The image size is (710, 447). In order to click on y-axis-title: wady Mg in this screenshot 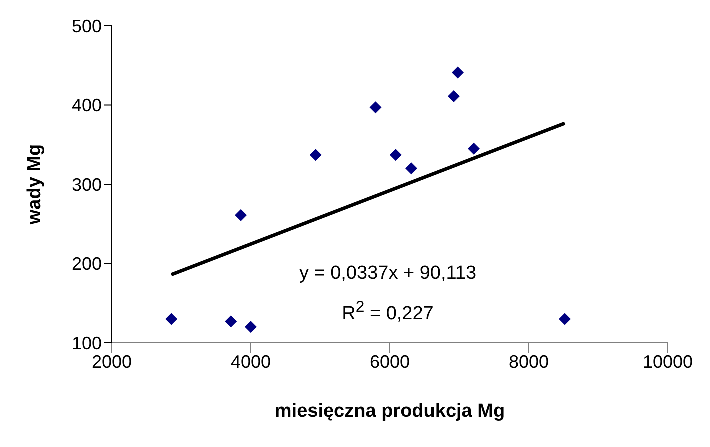, I will do `click(35, 185)`.